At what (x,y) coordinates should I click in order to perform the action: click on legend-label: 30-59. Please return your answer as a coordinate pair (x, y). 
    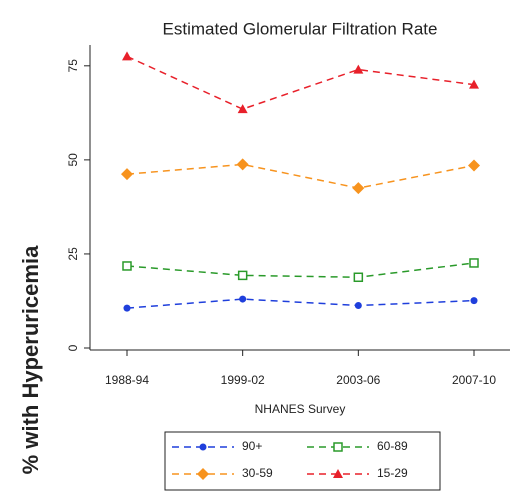
    Looking at the image, I should click on (257, 473).